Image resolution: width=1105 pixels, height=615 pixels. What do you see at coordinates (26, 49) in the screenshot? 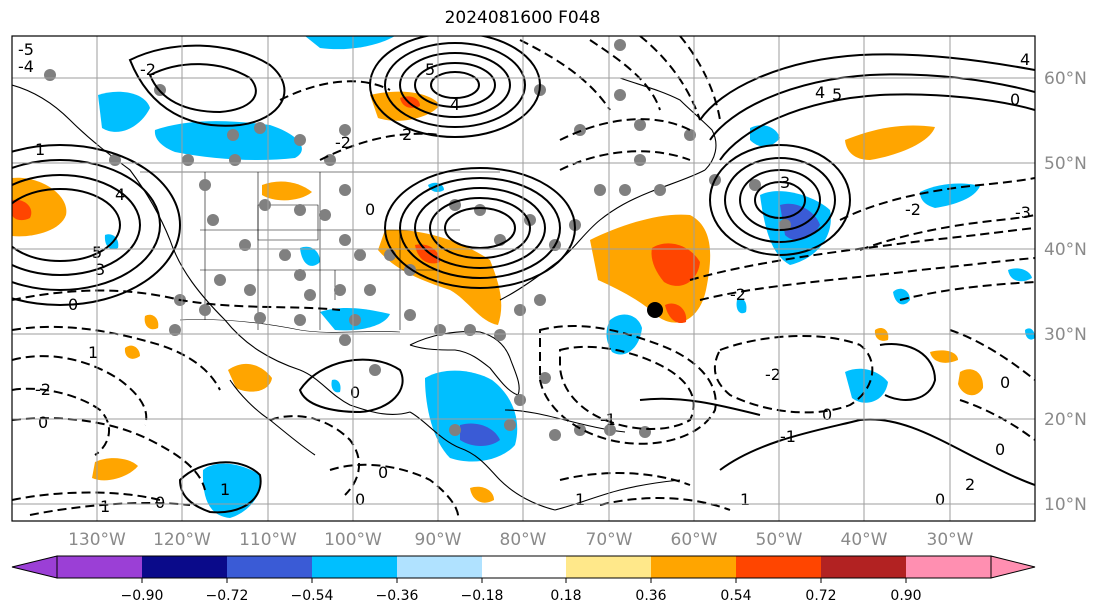
I see `contour-label: -5` at bounding box center [26, 49].